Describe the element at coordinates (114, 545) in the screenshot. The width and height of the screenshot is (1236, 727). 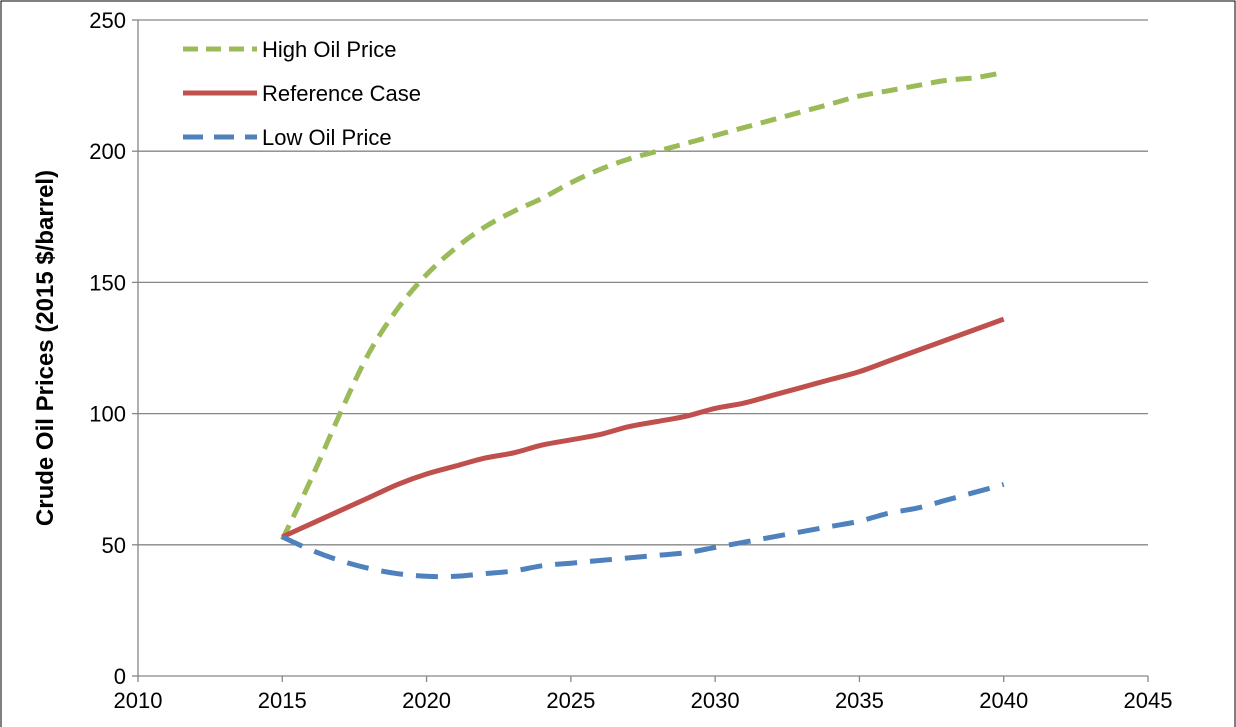
I see `y-tick-label: 50` at that location.